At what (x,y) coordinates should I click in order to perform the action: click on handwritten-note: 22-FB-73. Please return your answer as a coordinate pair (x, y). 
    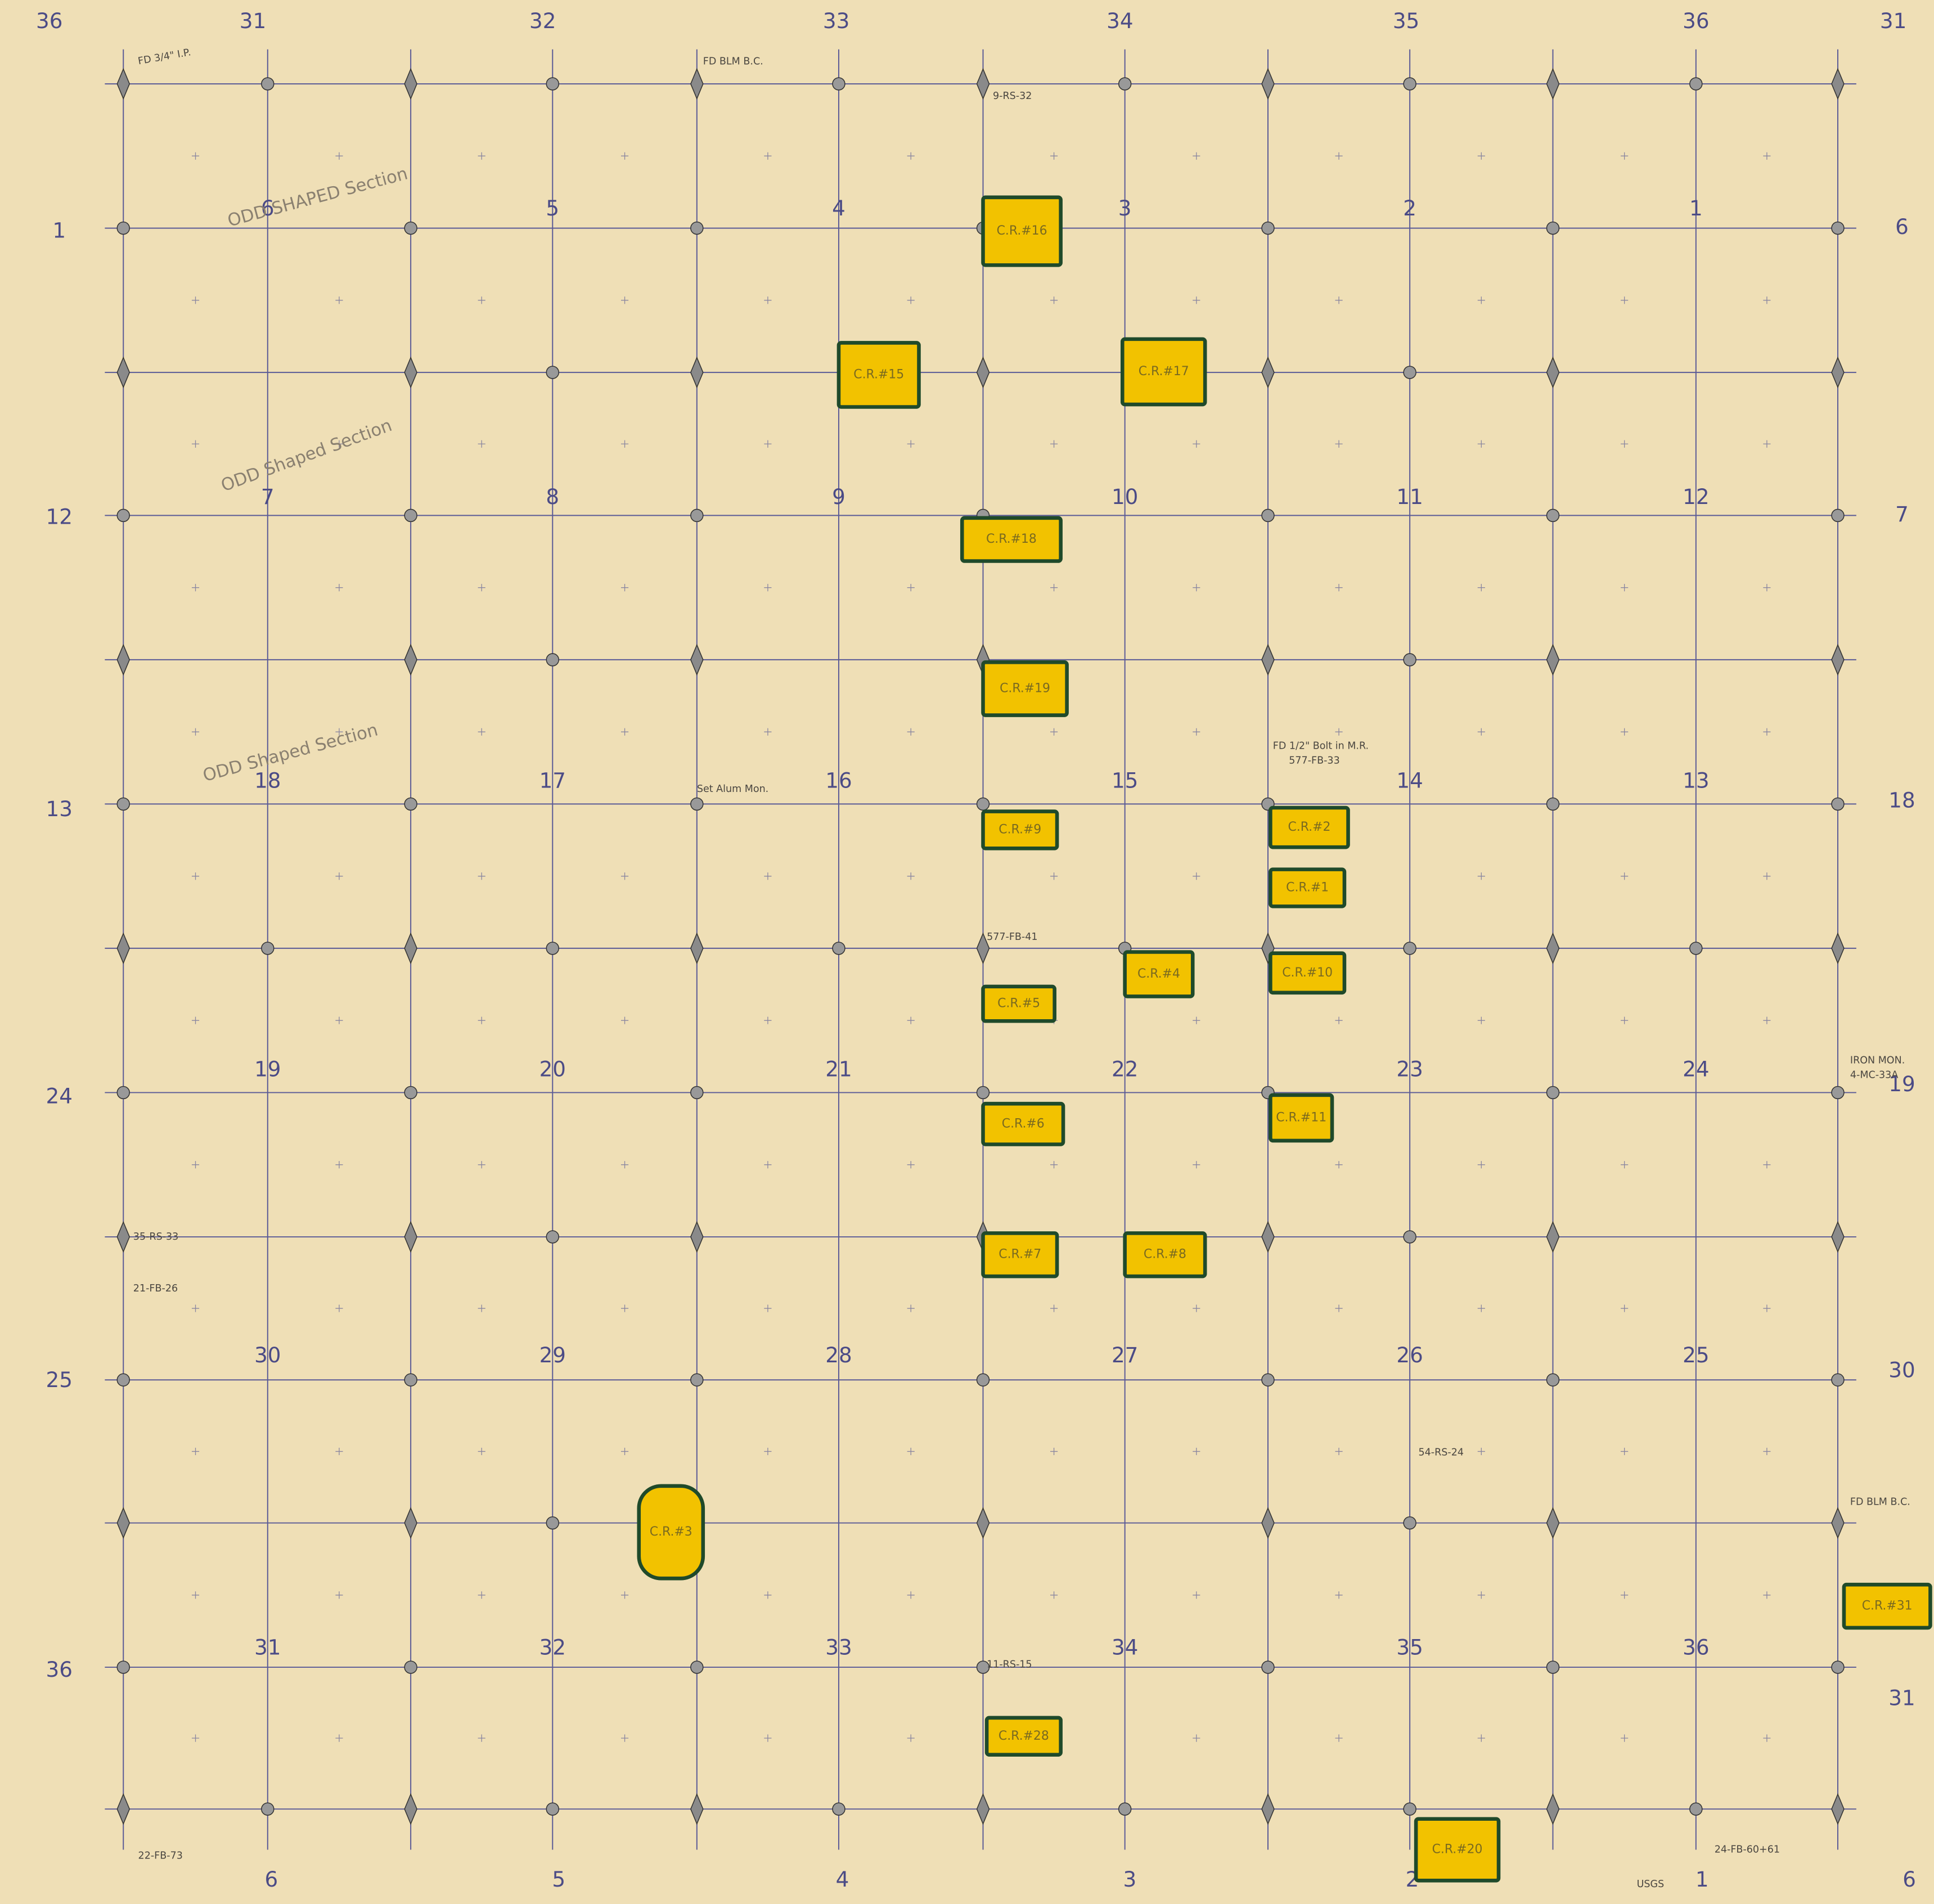
    Looking at the image, I should click on (160, 1855).